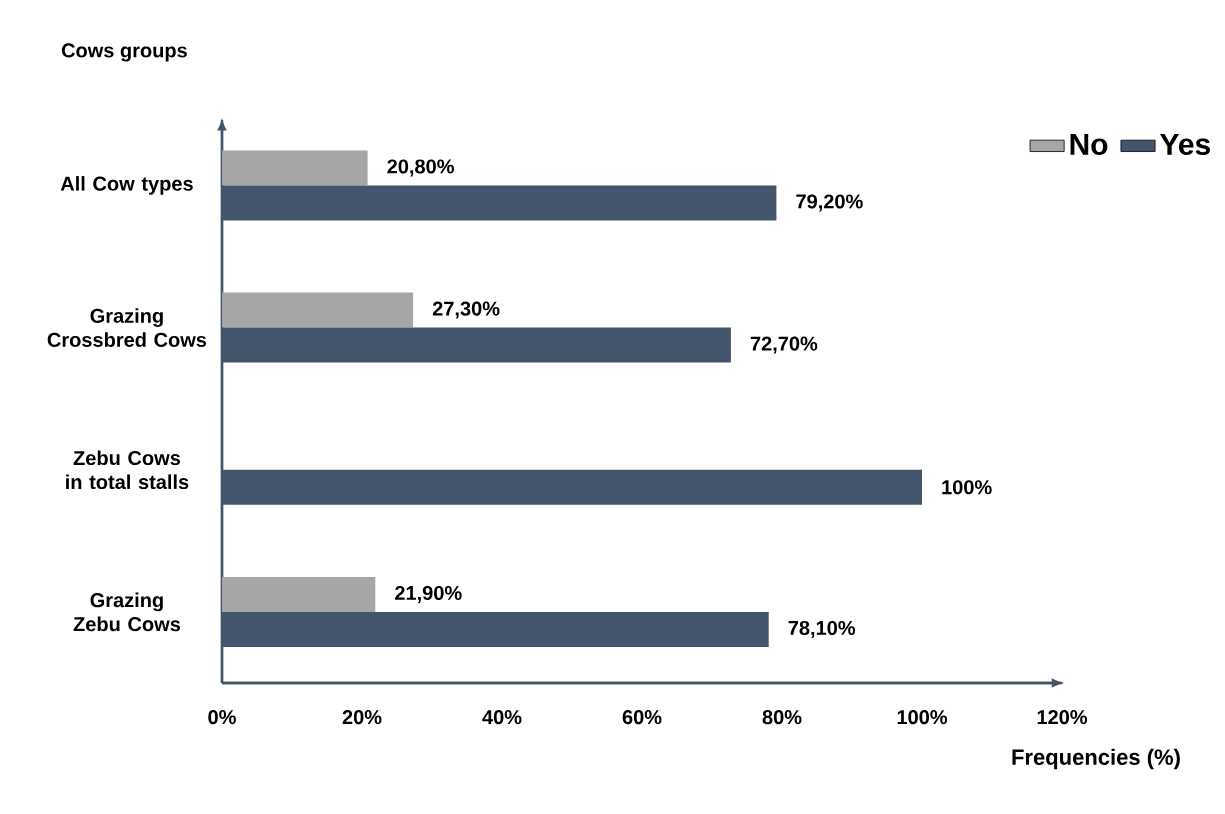 This screenshot has height=814, width=1225. Describe the element at coordinates (1062, 717) in the screenshot. I see `x-tick-label: 120%` at that location.